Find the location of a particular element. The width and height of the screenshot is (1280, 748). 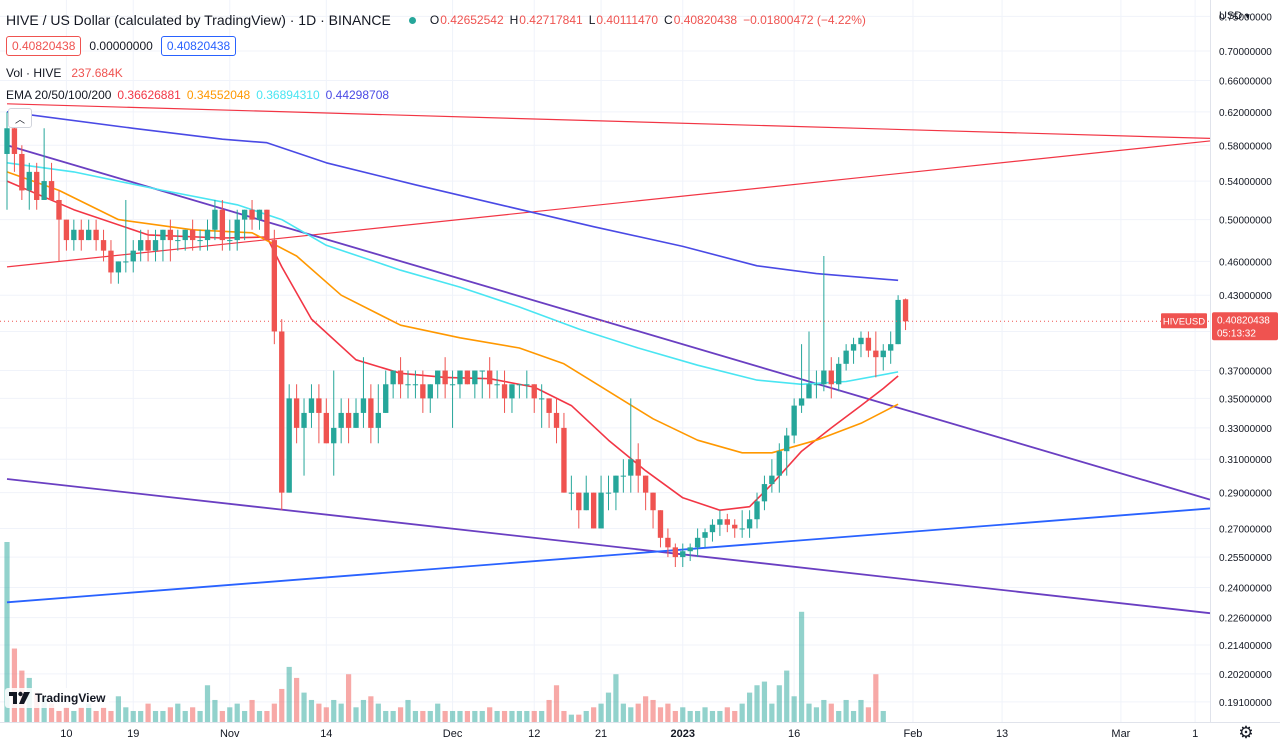

time-axis is located at coordinates (640, 735).